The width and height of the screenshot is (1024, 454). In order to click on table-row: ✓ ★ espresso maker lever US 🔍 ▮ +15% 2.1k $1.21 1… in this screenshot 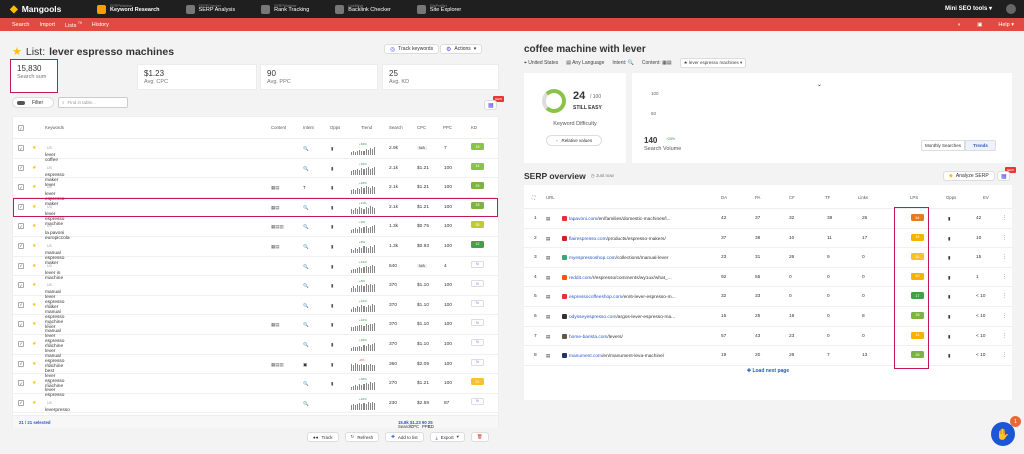, I will do `click(255, 173)`.